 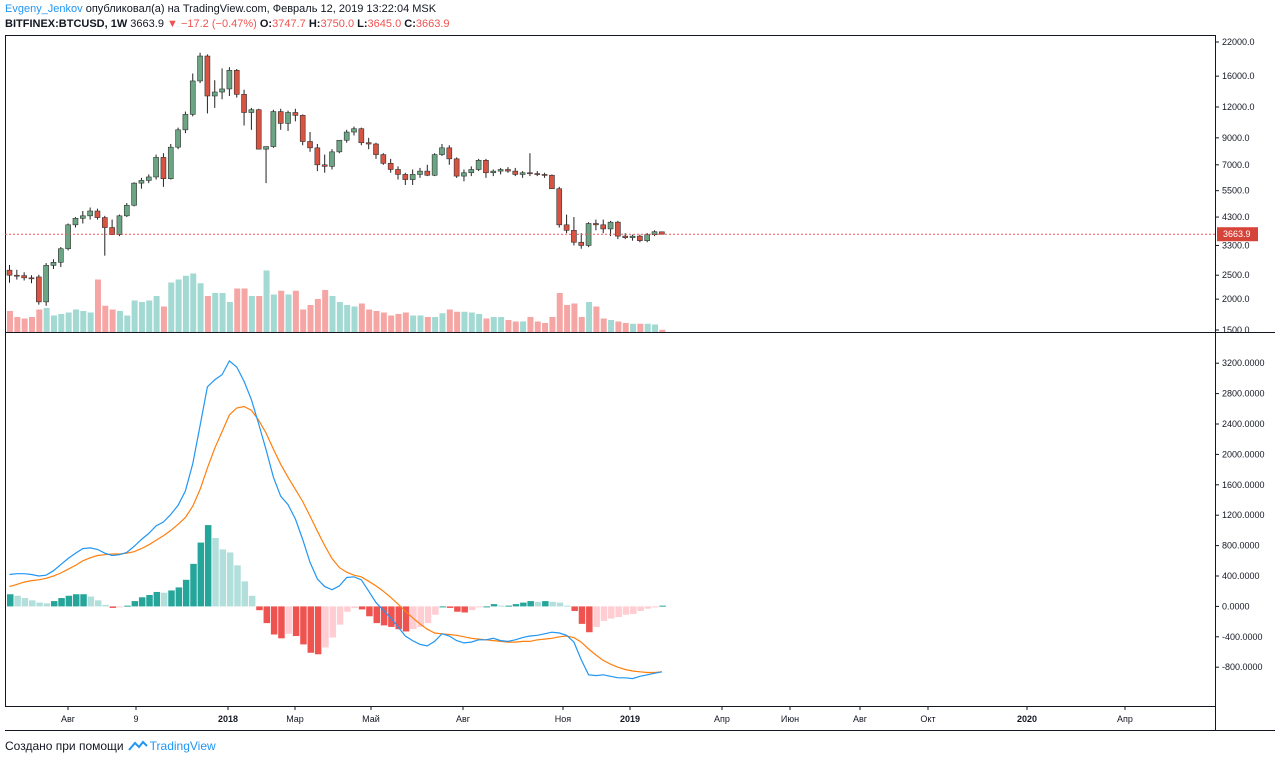 What do you see at coordinates (171, 746) in the screenshot?
I see `tradingview-logo: TradingView` at bounding box center [171, 746].